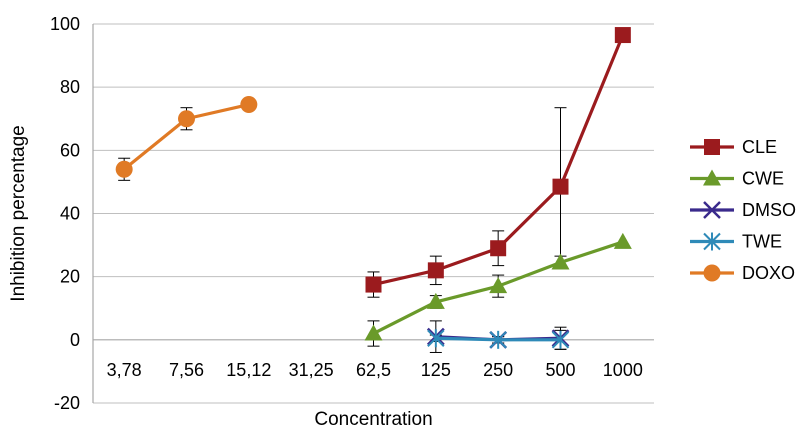 The width and height of the screenshot is (799, 430). I want to click on x-marker-stroke, so click(712, 210).